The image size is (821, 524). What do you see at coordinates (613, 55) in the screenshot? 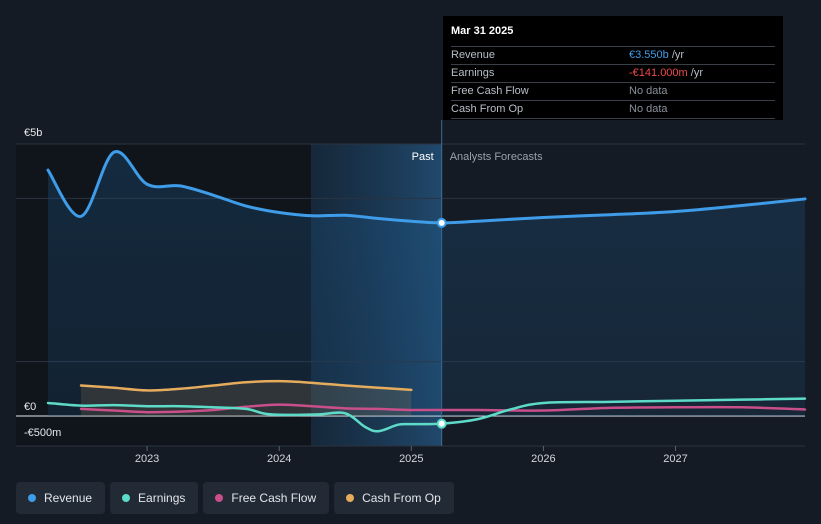
I see `tooltip-row-revenue: Revenue €3.550b /yr` at bounding box center [613, 55].